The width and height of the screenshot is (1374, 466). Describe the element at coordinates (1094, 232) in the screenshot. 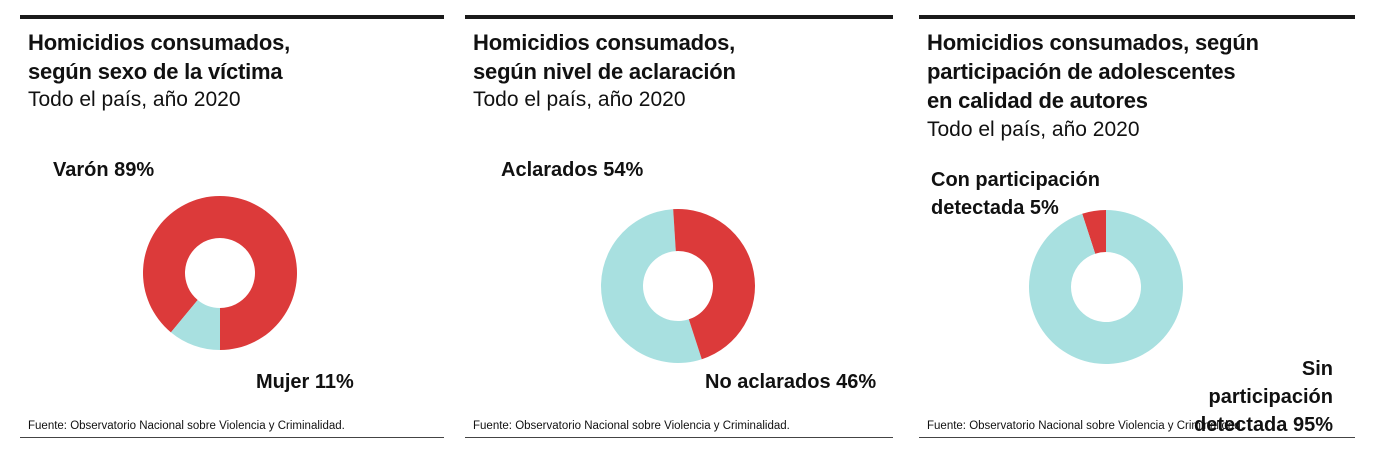

I see `donut-slice-con-participaci-n-detectada` at that location.